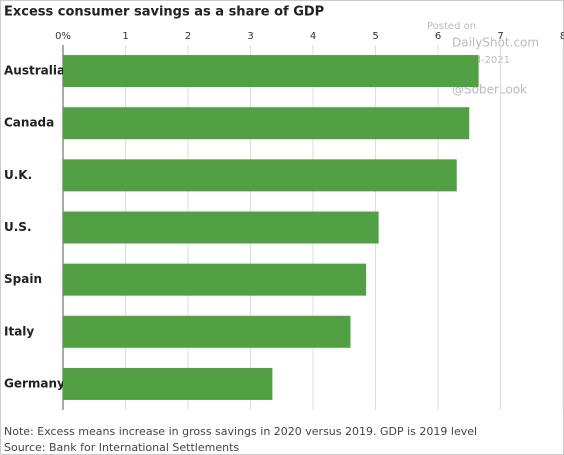 Image resolution: width=564 pixels, height=455 pixels. What do you see at coordinates (495, 43) in the screenshot?
I see `watermark: DailyShot.com` at bounding box center [495, 43].